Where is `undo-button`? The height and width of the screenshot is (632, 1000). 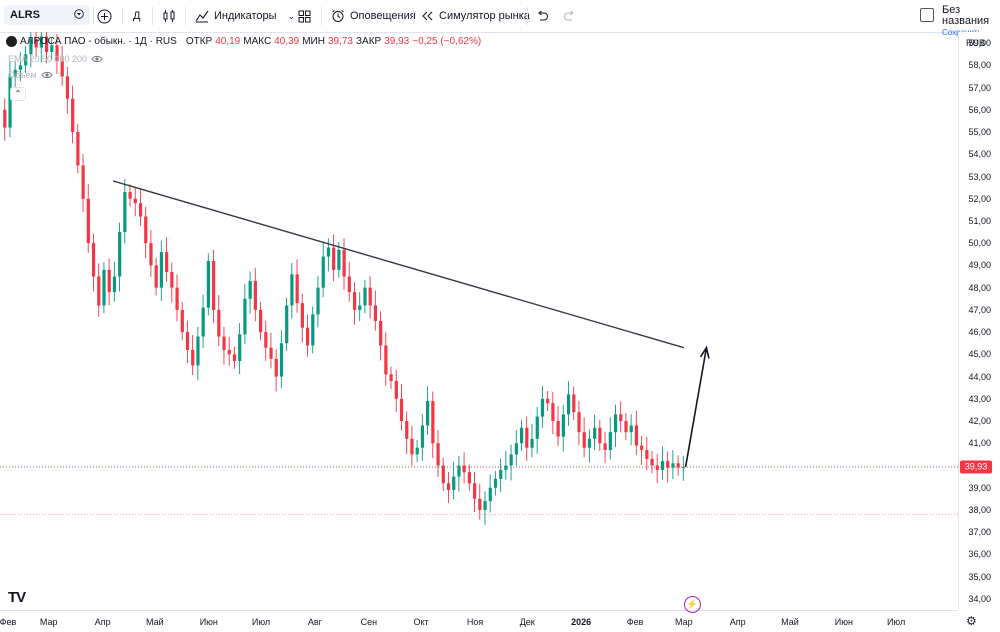
undo-button is located at coordinates (542, 16).